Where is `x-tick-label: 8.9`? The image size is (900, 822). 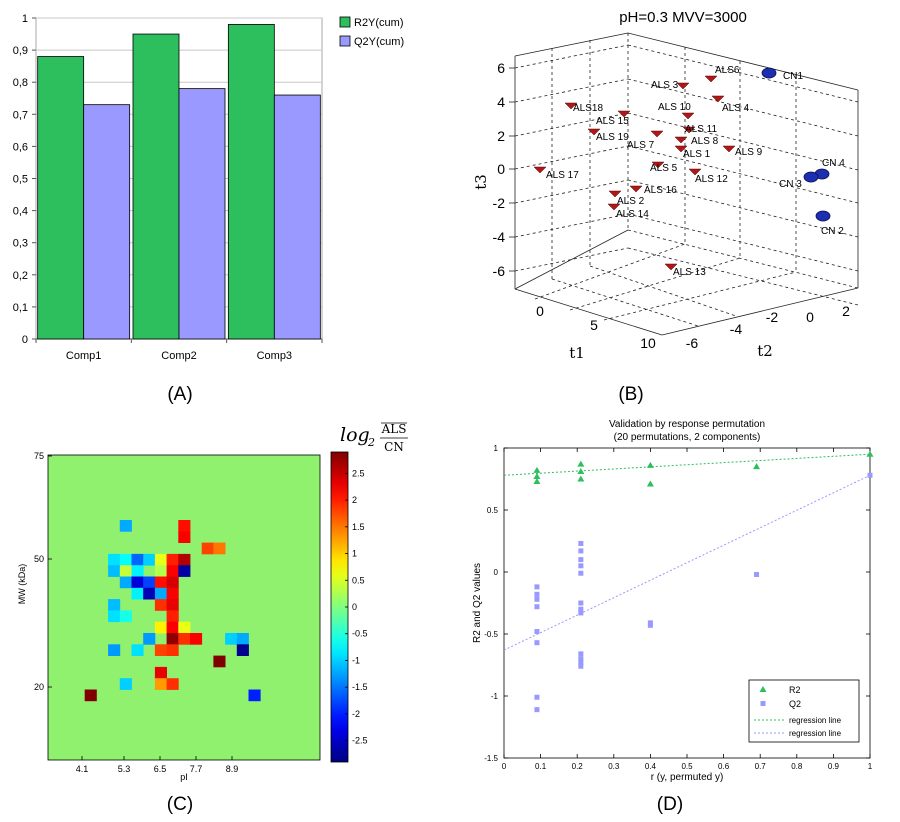
x-tick-label: 8.9 is located at coordinates (232, 769).